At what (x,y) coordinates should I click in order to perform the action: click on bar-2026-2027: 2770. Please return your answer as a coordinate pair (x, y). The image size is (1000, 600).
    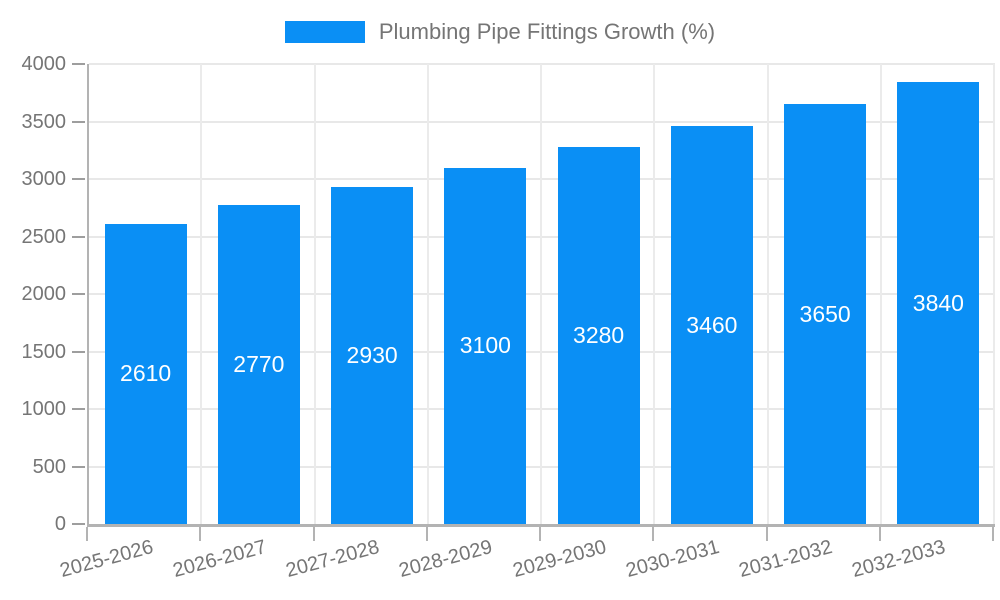
    Looking at the image, I should click on (258, 364).